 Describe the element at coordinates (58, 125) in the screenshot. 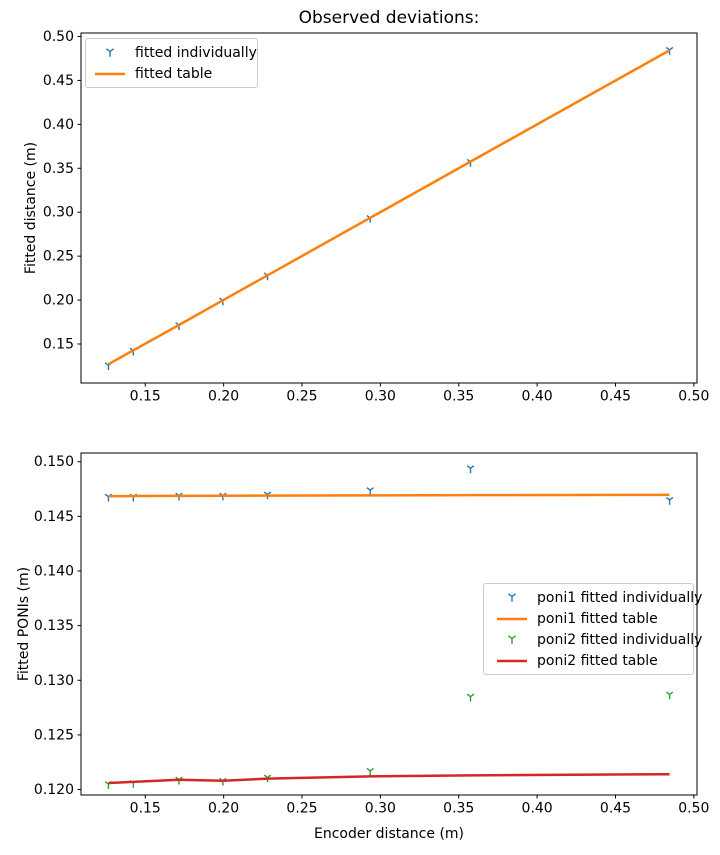

I see `y-tick-label: 0.40` at that location.